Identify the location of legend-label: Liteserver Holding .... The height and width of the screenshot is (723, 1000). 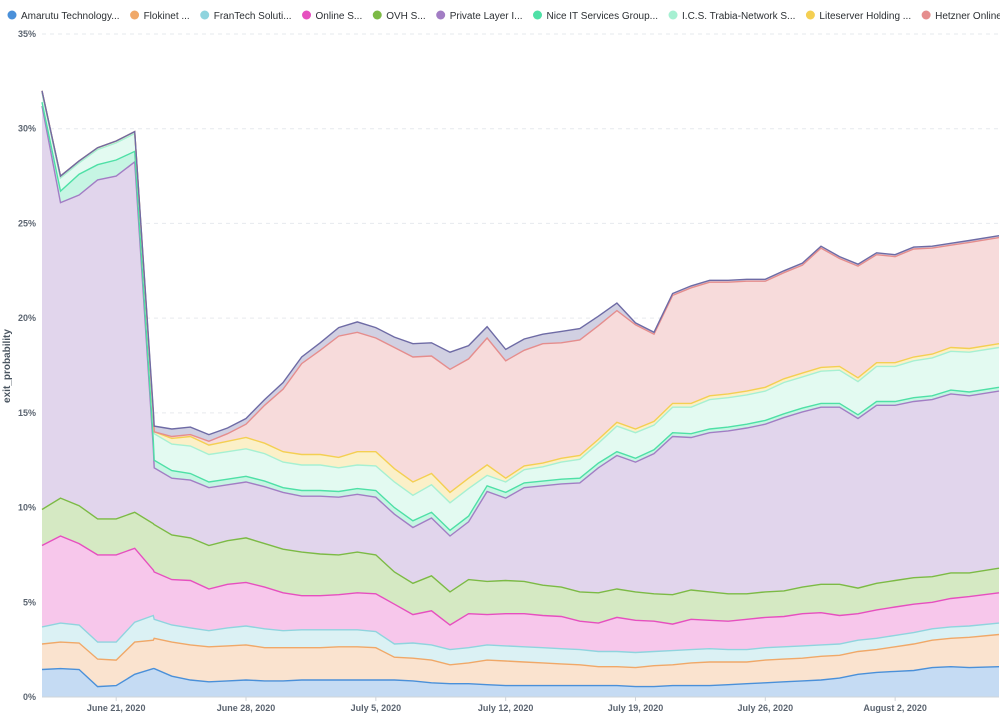
(865, 16).